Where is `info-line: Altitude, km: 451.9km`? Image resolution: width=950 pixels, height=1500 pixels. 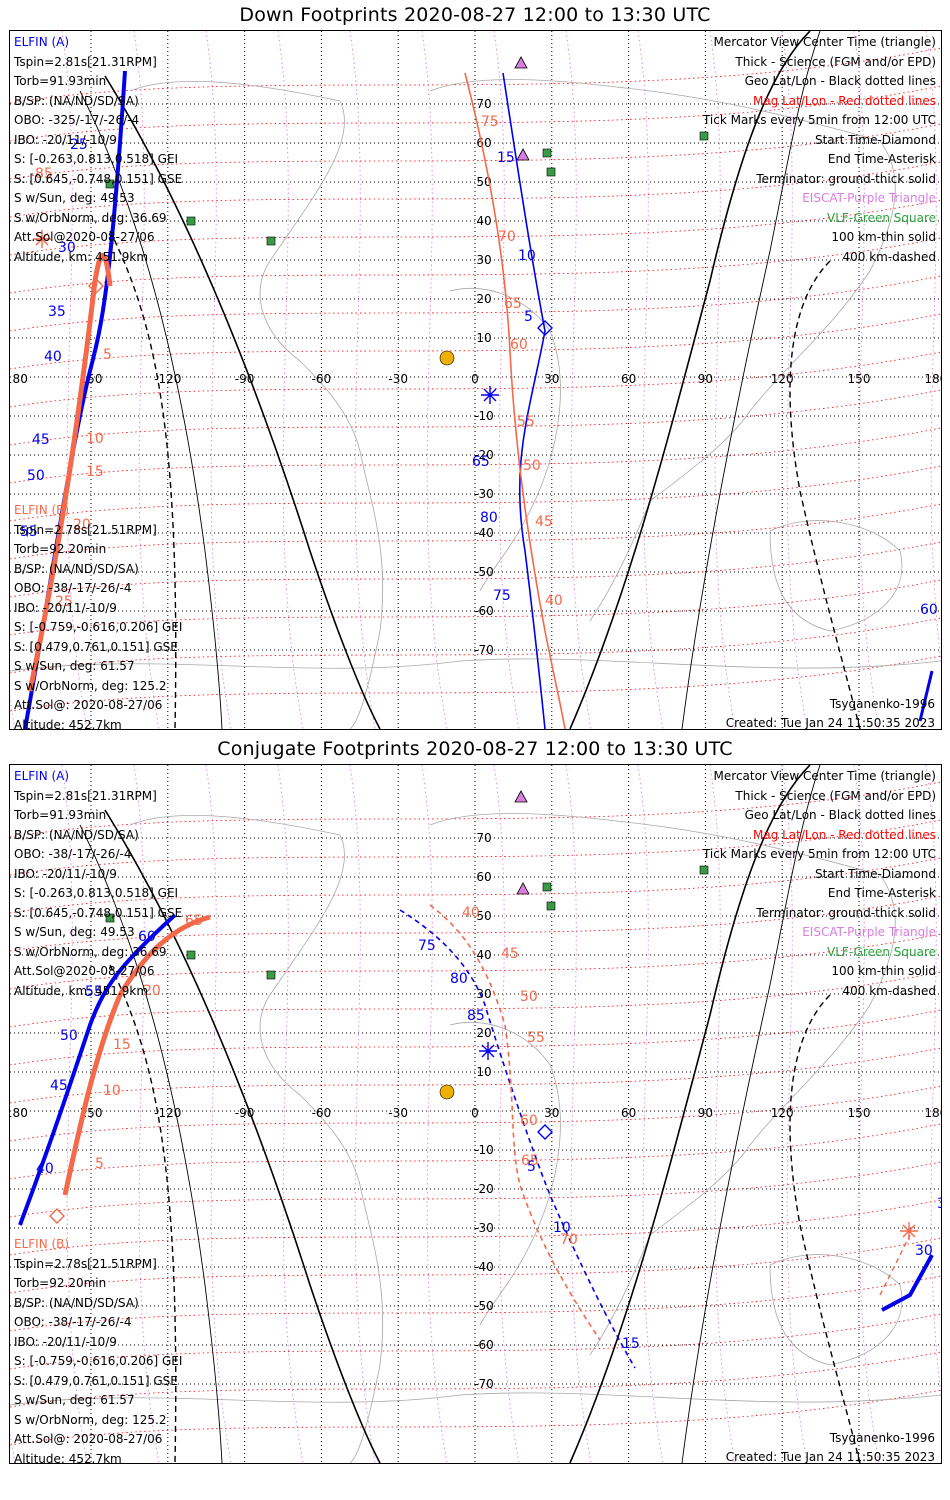
info-line: Altitude, km: 451.9km is located at coordinates (81, 990).